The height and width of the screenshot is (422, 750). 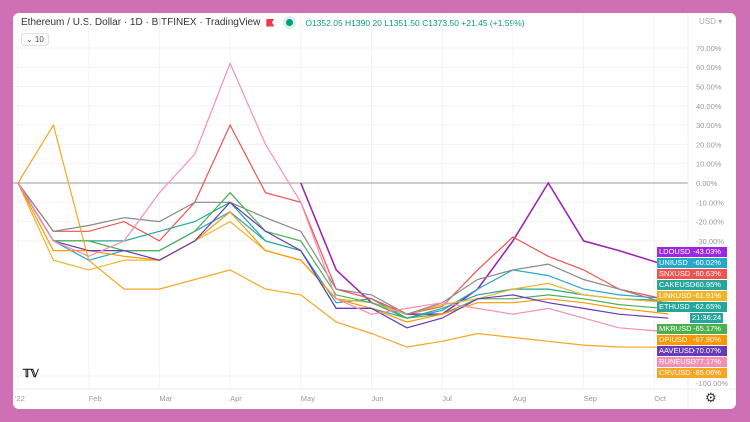 What do you see at coordinates (236, 398) in the screenshot?
I see `x-tick-label: Apr` at bounding box center [236, 398].